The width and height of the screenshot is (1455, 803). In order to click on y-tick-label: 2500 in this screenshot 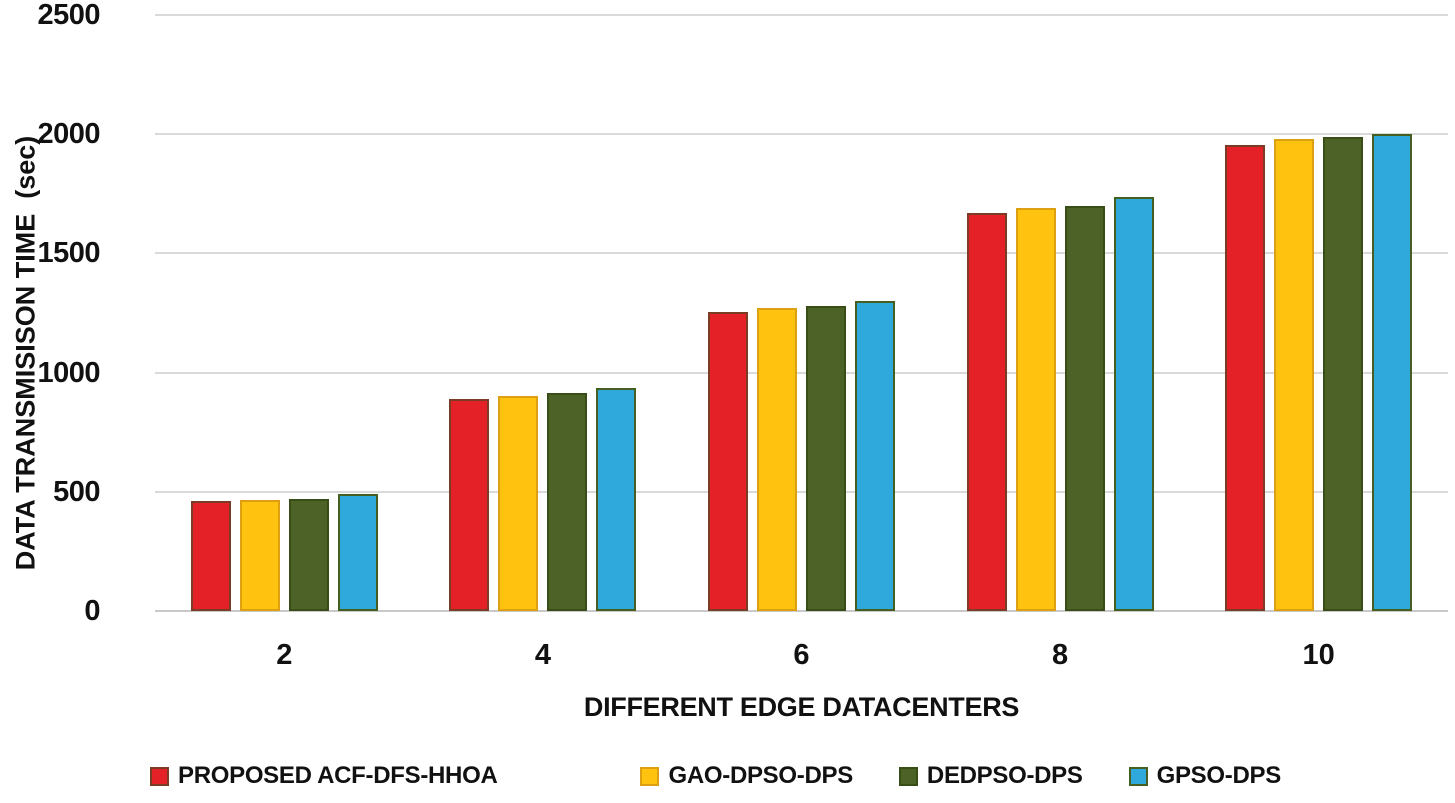, I will do `click(68, 15)`.